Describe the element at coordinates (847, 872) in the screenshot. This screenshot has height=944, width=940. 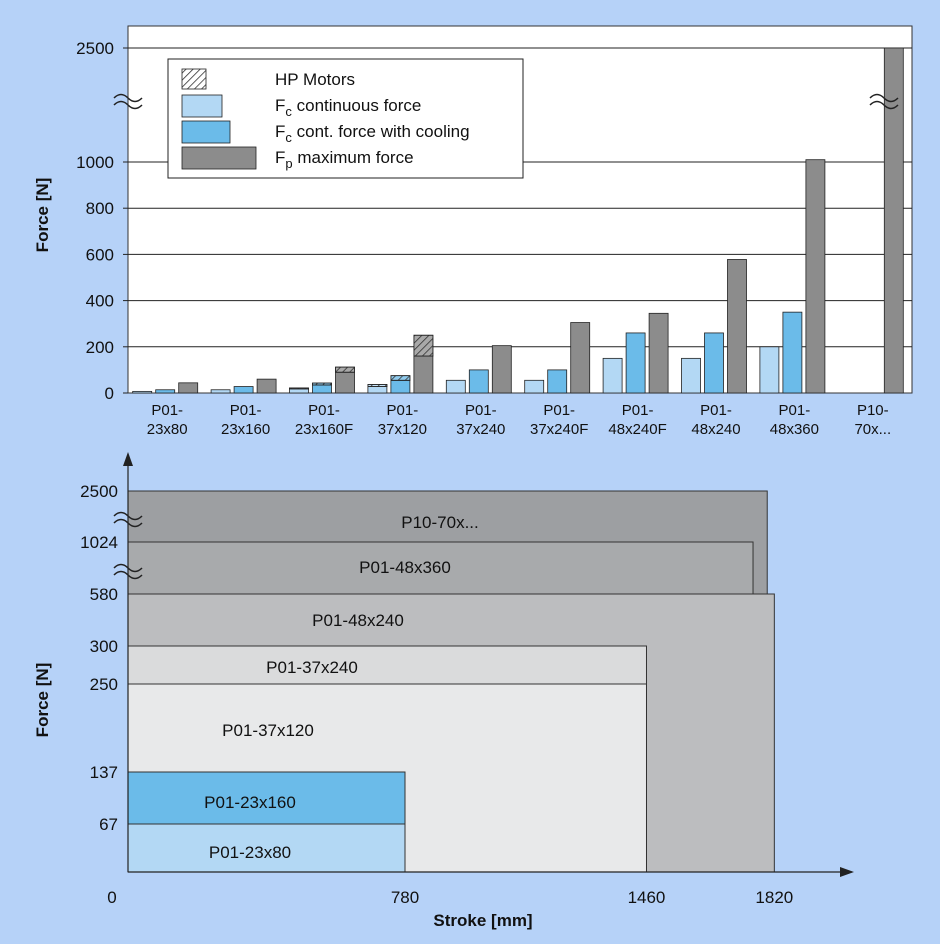
I see `x-axis-arrow-icon` at that location.